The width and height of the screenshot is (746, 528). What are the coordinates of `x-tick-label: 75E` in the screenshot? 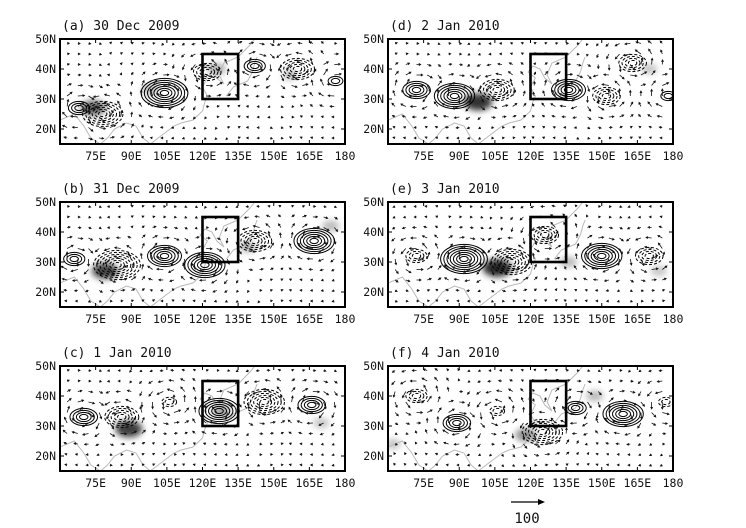 It's located at (95, 156).